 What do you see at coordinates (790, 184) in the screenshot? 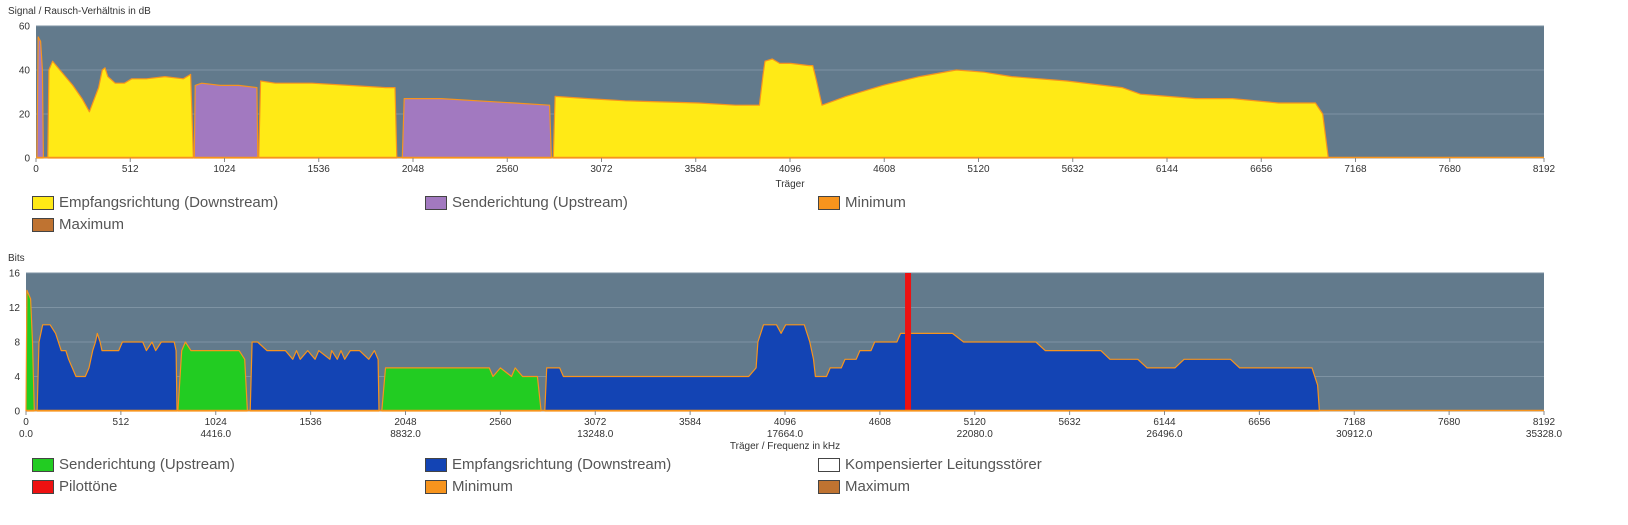
I see `x-axis-label: Träger` at bounding box center [790, 184].